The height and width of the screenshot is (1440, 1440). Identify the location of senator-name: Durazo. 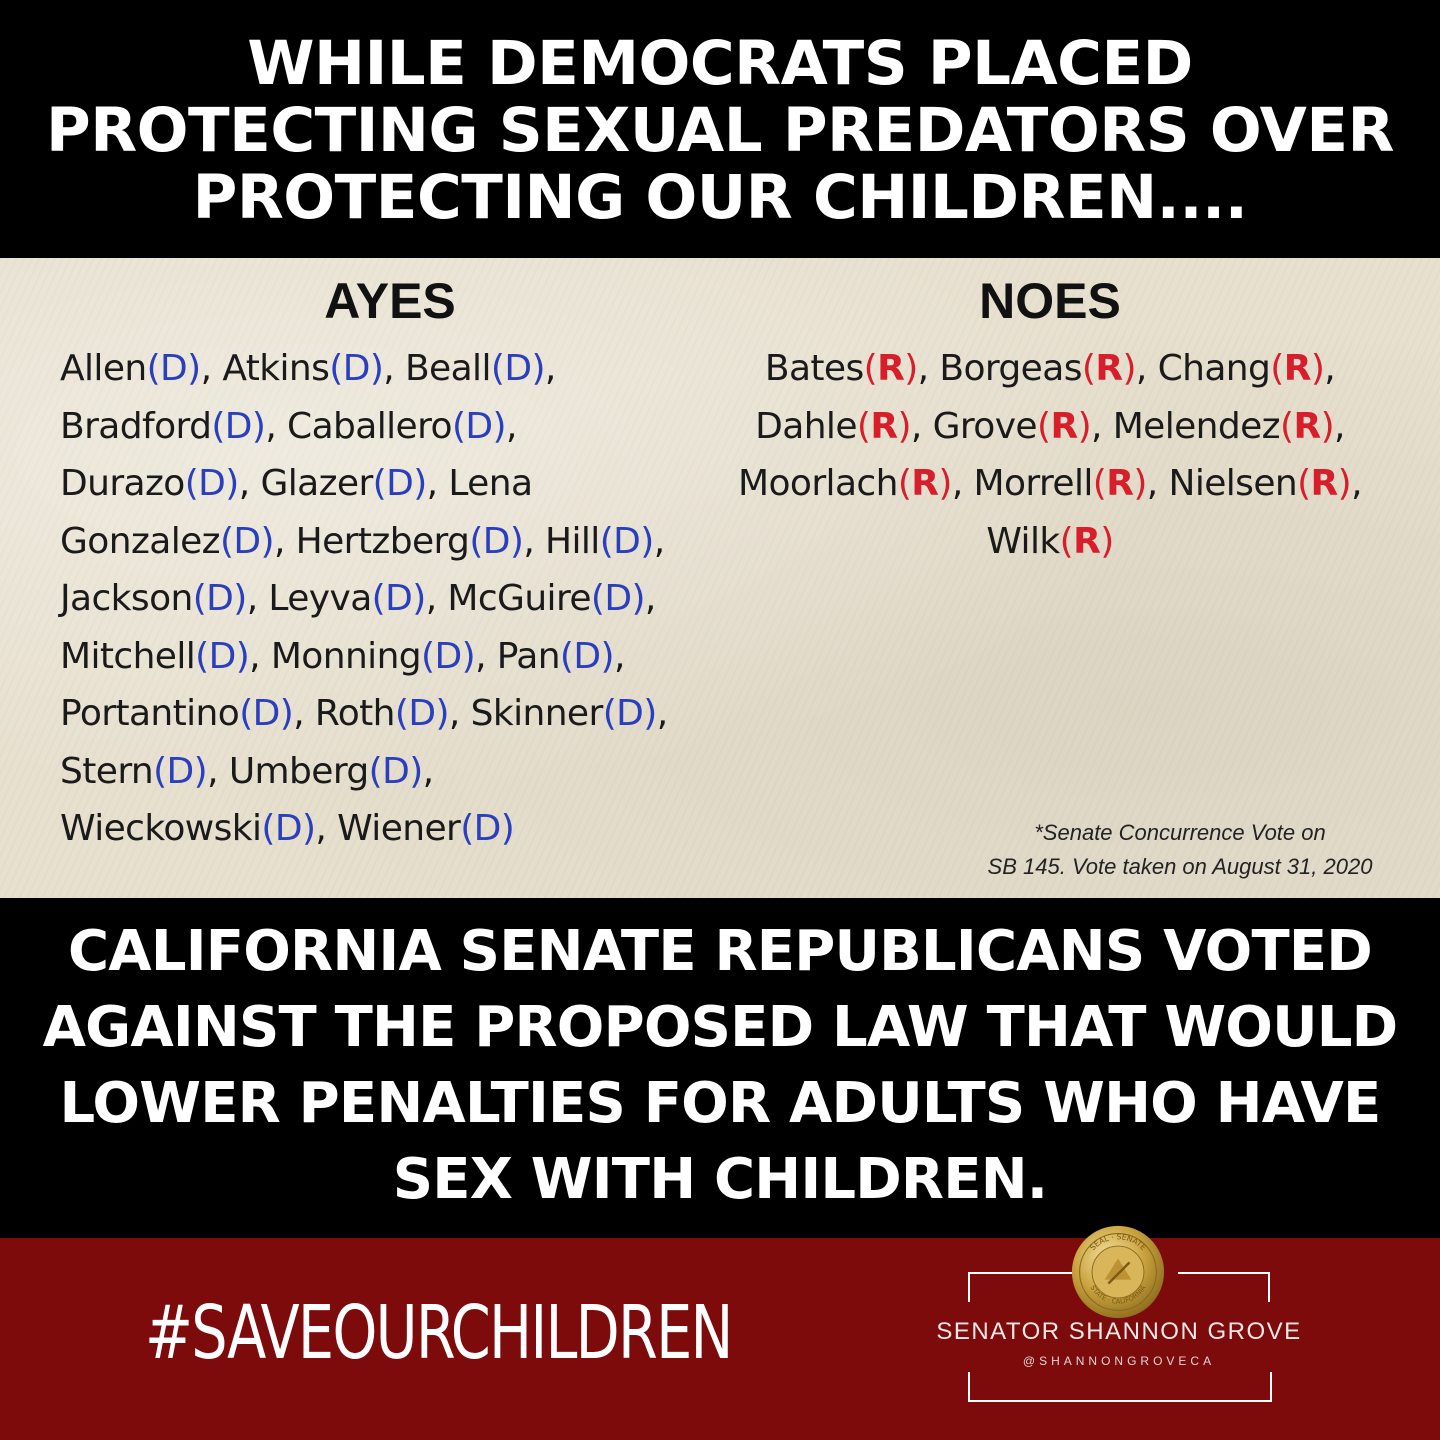
(122, 483).